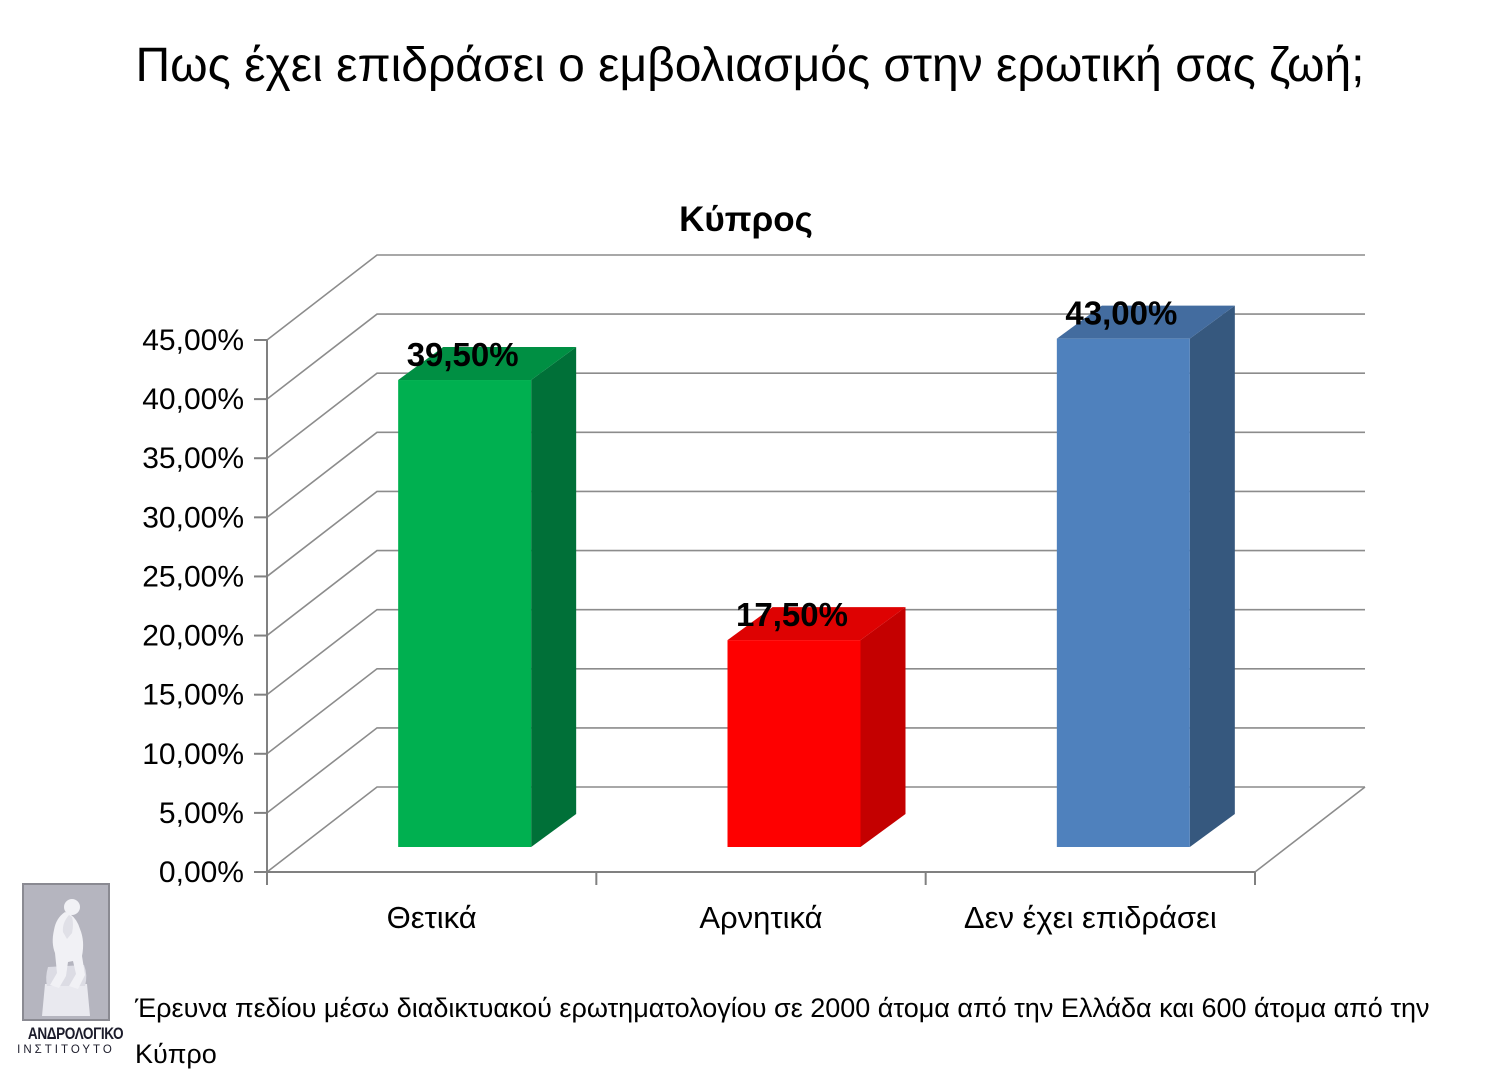 Image resolution: width=1500 pixels, height=1080 pixels. I want to click on bar-data-label: 43,00%, so click(1121, 313).